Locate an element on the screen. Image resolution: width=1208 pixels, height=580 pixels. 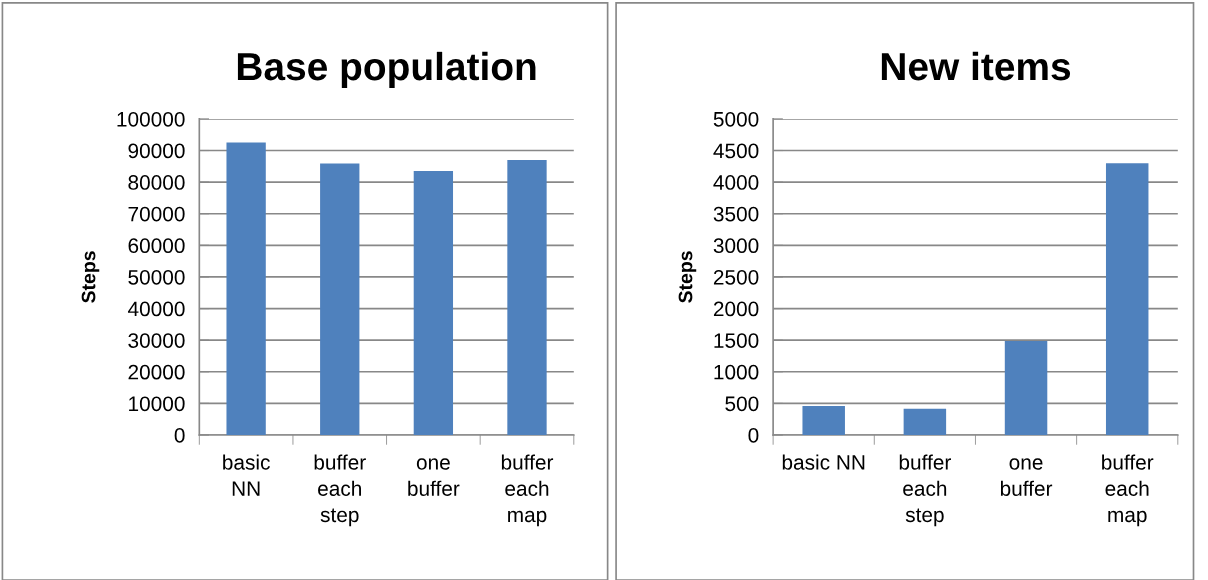
y-tick-label: 60000 is located at coordinates (156, 246).